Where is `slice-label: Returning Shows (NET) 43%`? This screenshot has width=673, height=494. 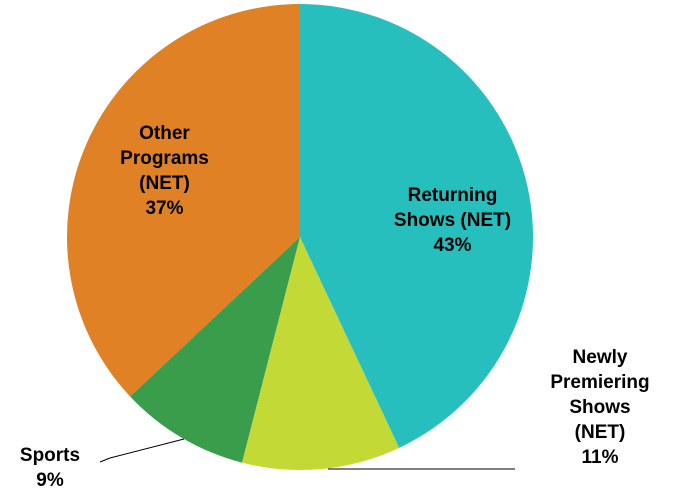 slice-label: Returning Shows (NET) 43% is located at coordinates (452, 220).